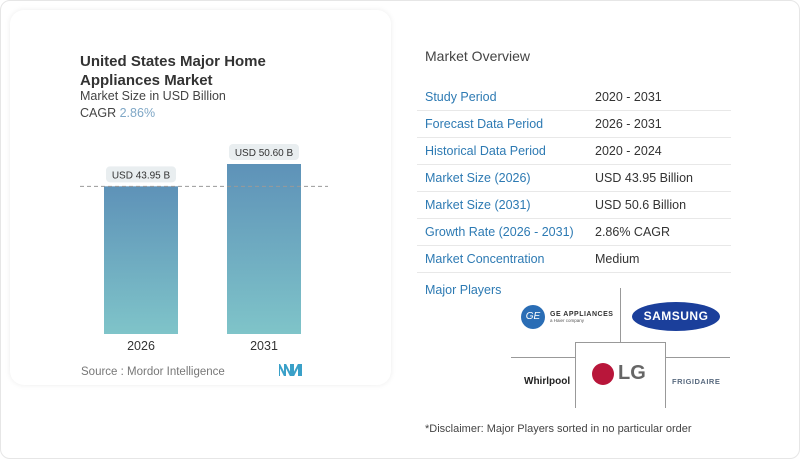  I want to click on major-players-title: Major Players, so click(463, 290).